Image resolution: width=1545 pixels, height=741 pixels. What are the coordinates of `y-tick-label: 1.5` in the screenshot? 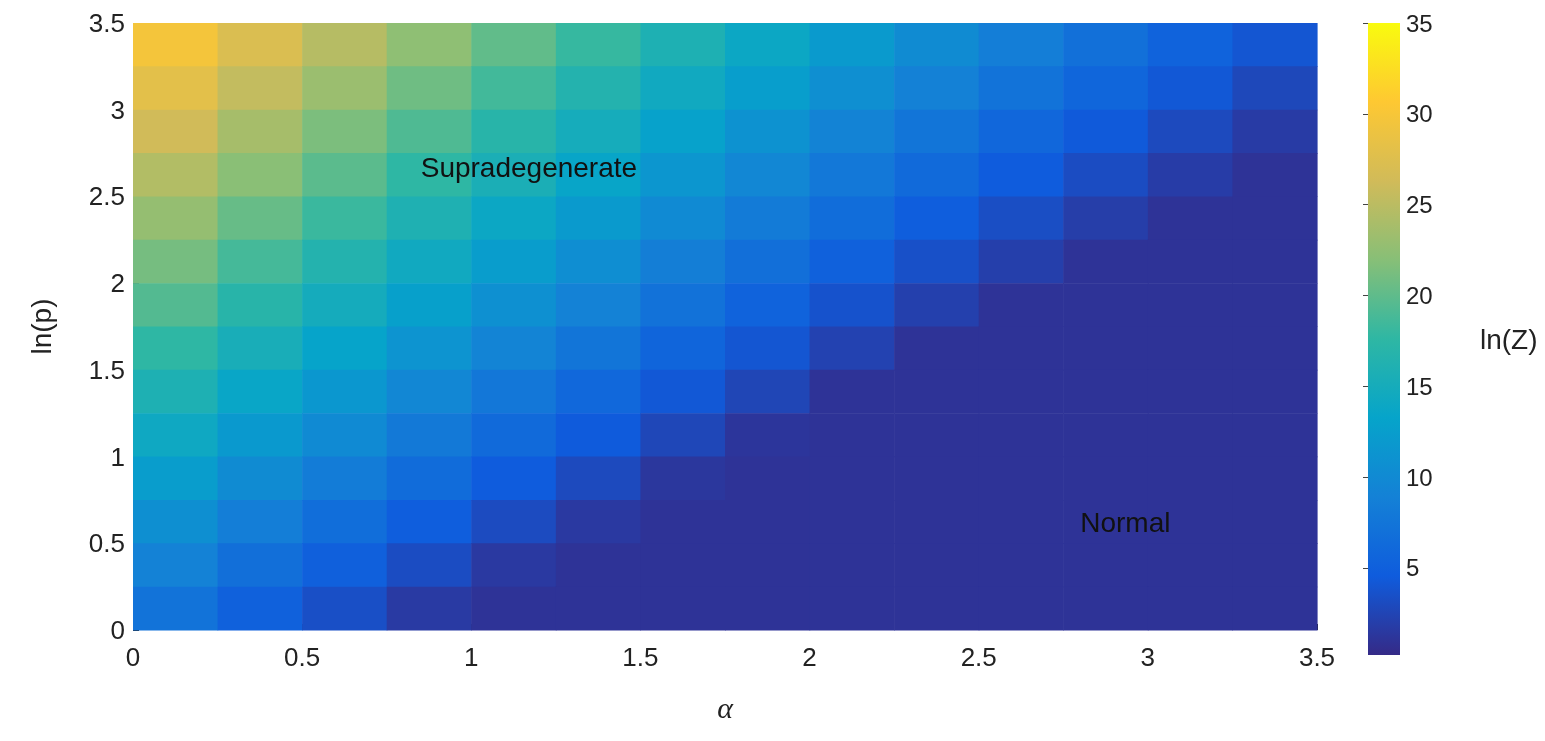 It's located at (106, 369).